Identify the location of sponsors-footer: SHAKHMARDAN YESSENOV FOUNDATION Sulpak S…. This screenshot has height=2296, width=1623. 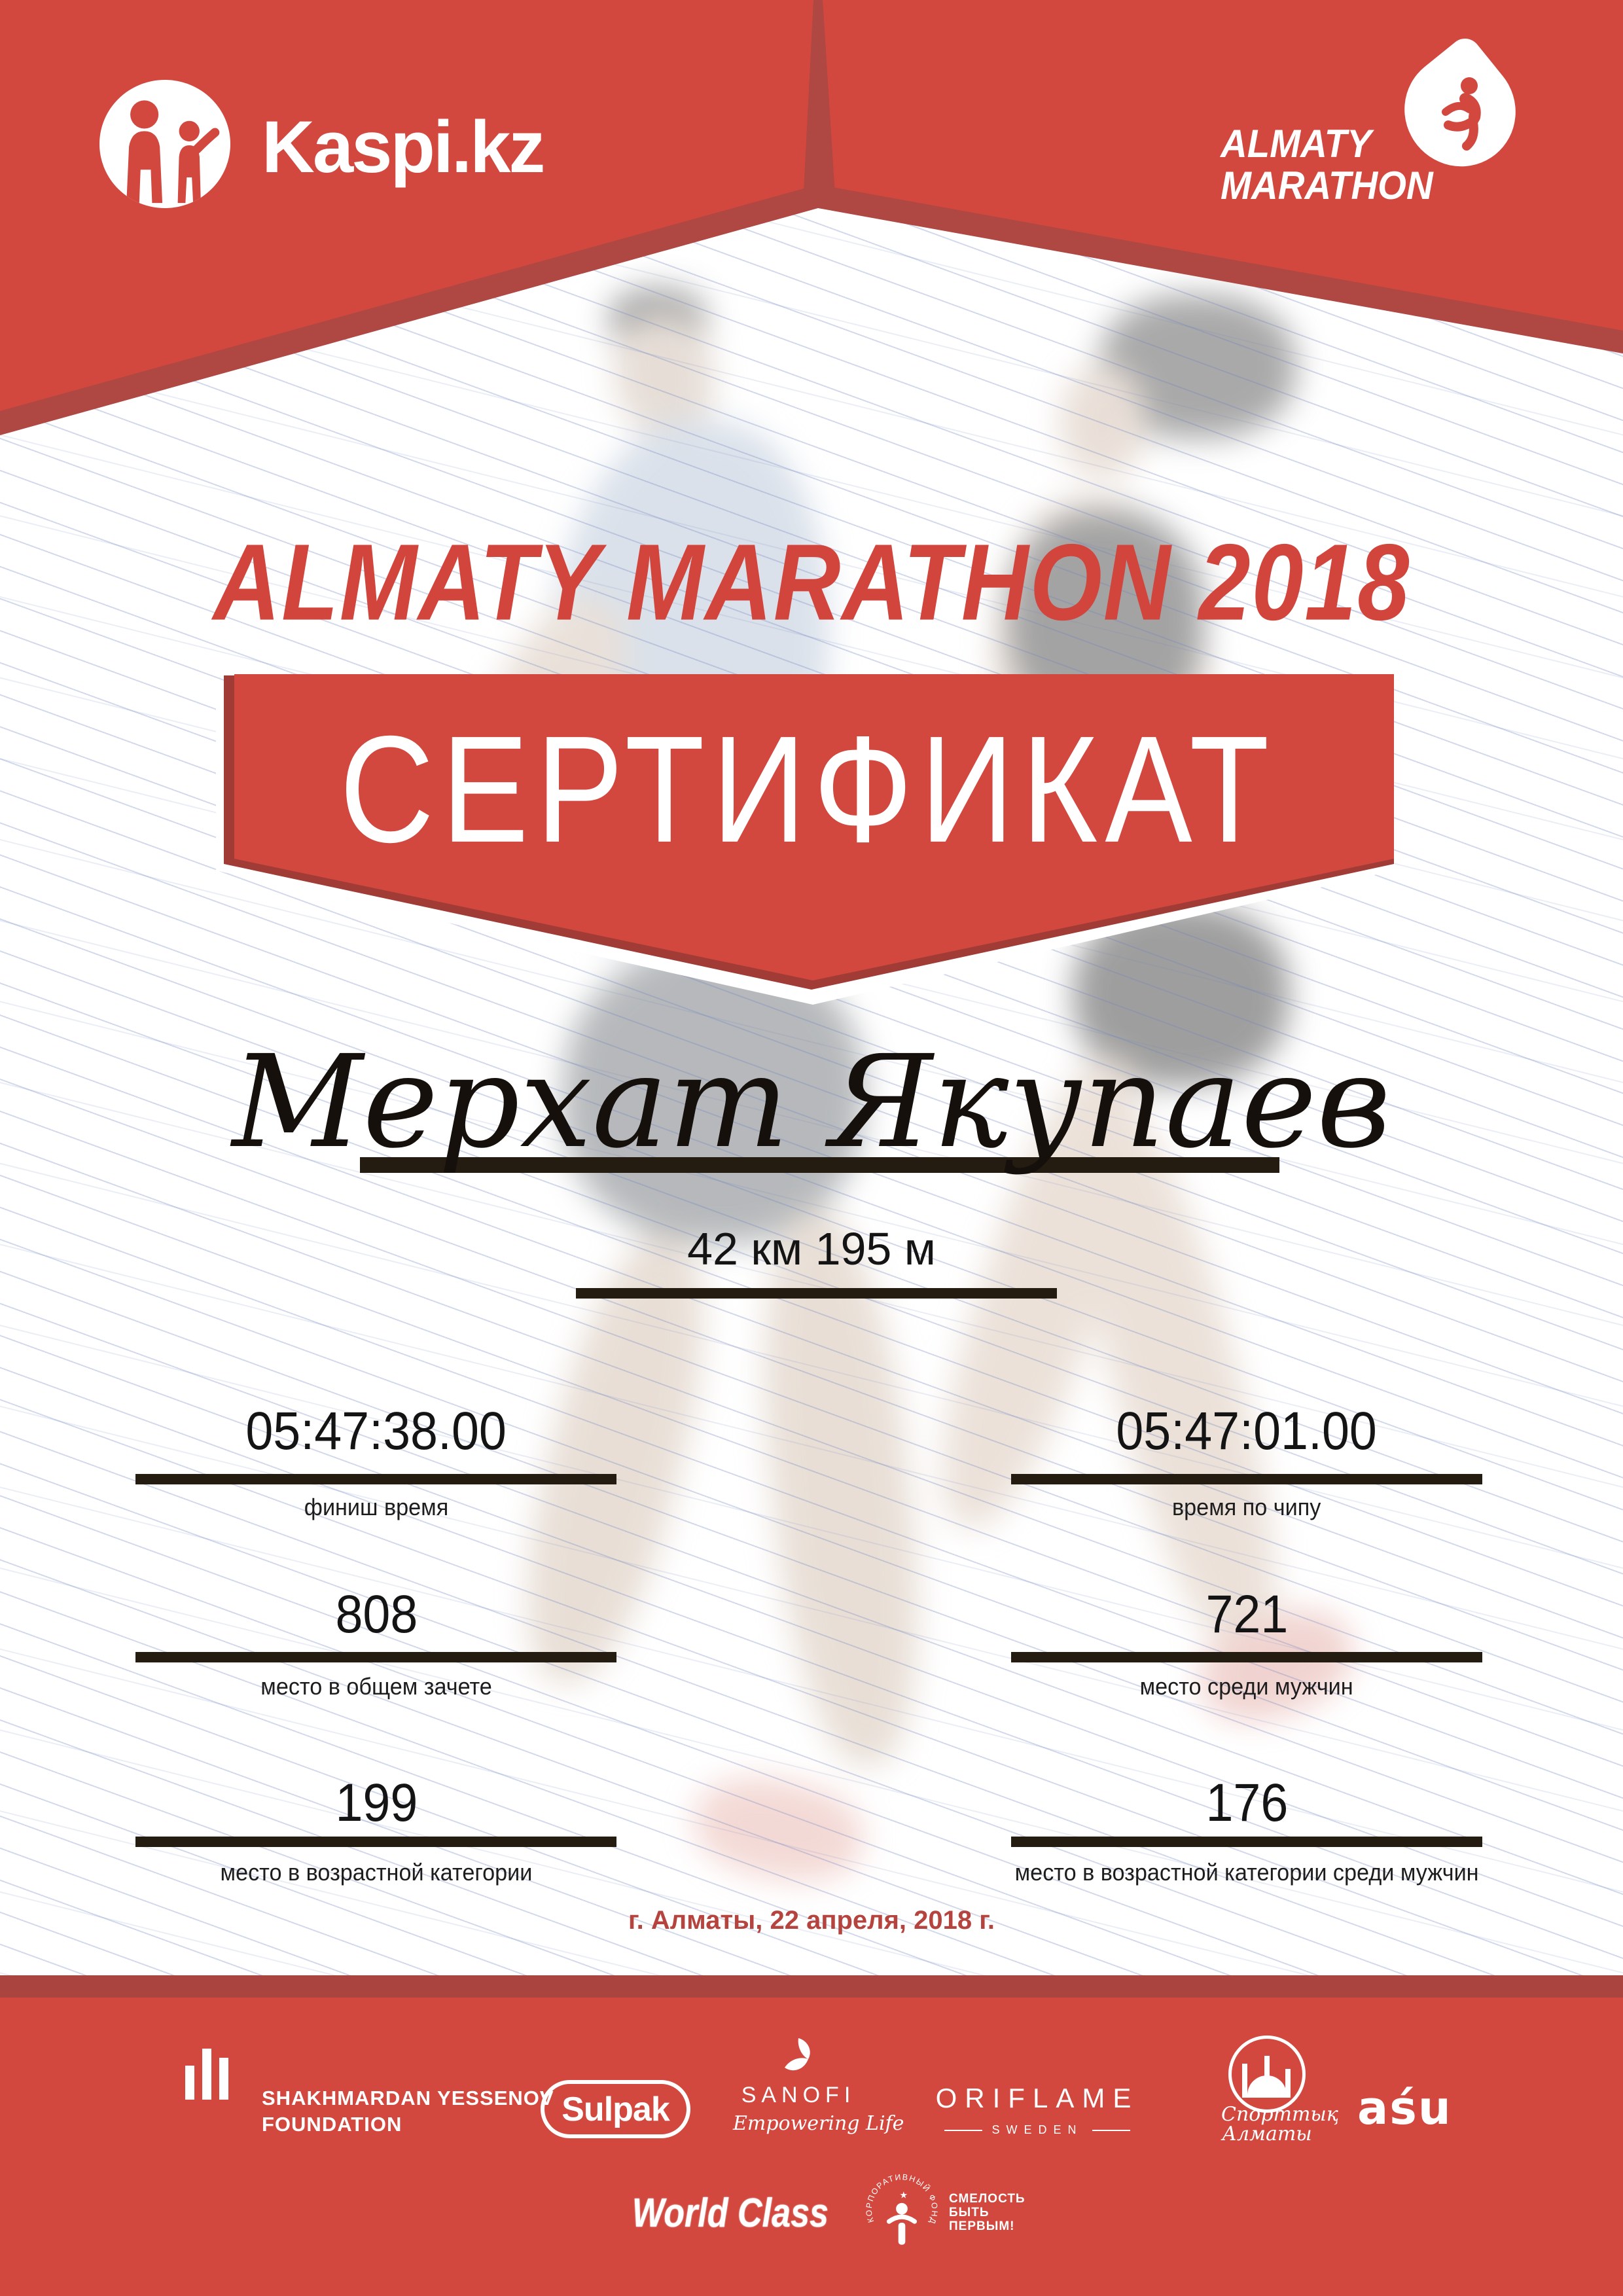
(811, 2147).